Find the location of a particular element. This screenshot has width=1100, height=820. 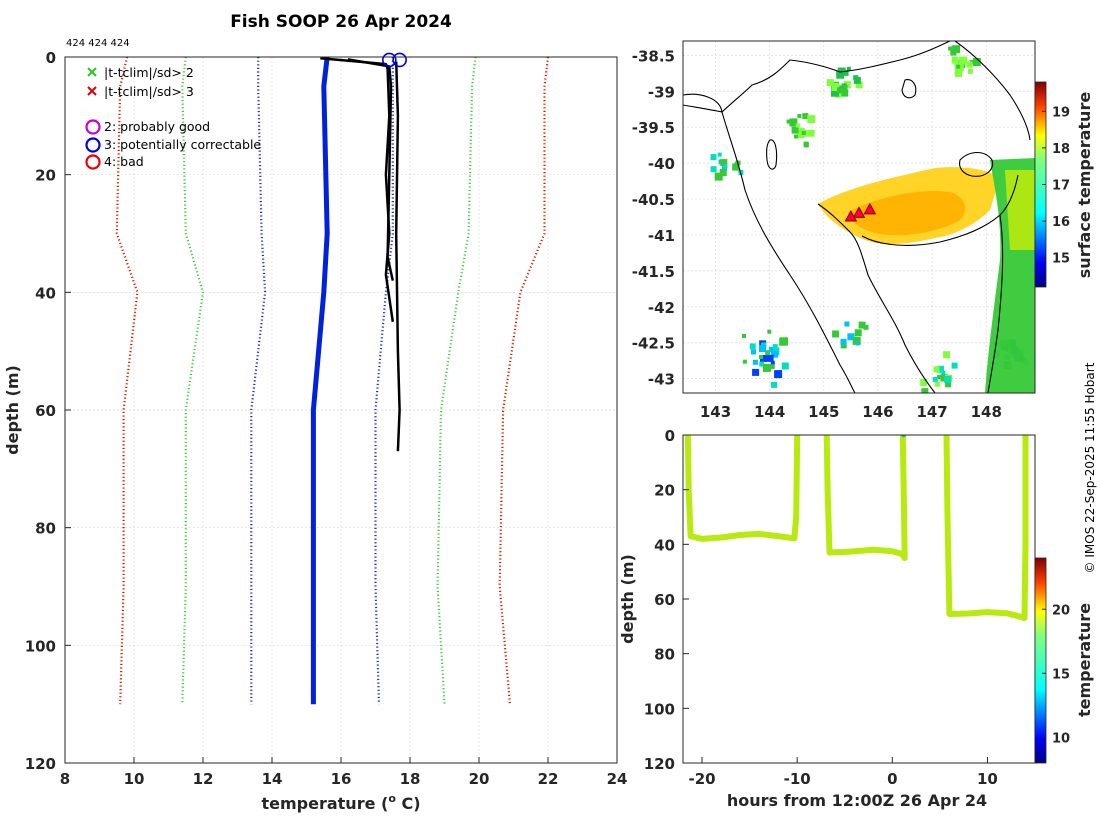

profile-x-tick-label: 24 is located at coordinates (617, 779).